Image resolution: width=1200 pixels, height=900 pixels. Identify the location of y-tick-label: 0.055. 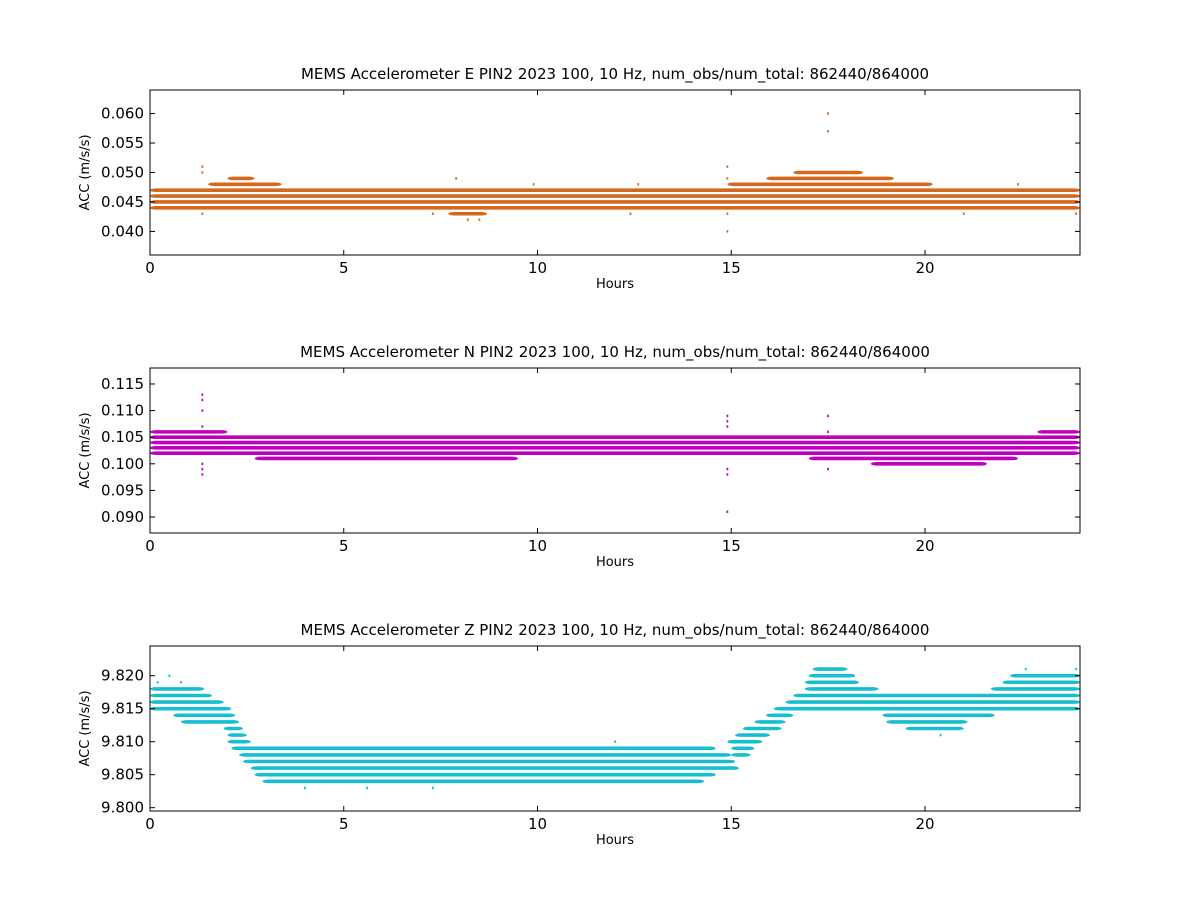
(122, 143).